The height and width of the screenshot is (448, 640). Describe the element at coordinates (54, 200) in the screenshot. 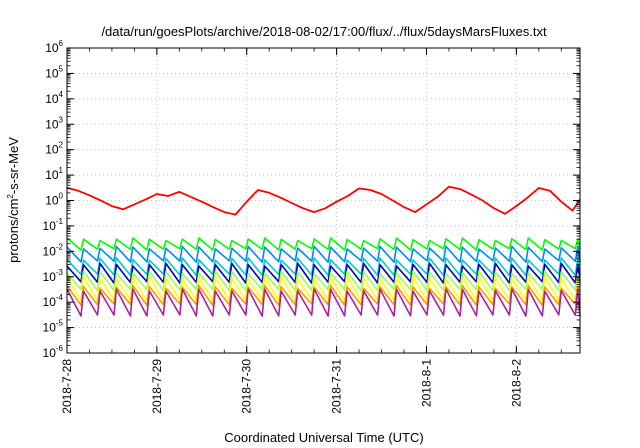

I see `y-tick-label: 10⁰` at that location.